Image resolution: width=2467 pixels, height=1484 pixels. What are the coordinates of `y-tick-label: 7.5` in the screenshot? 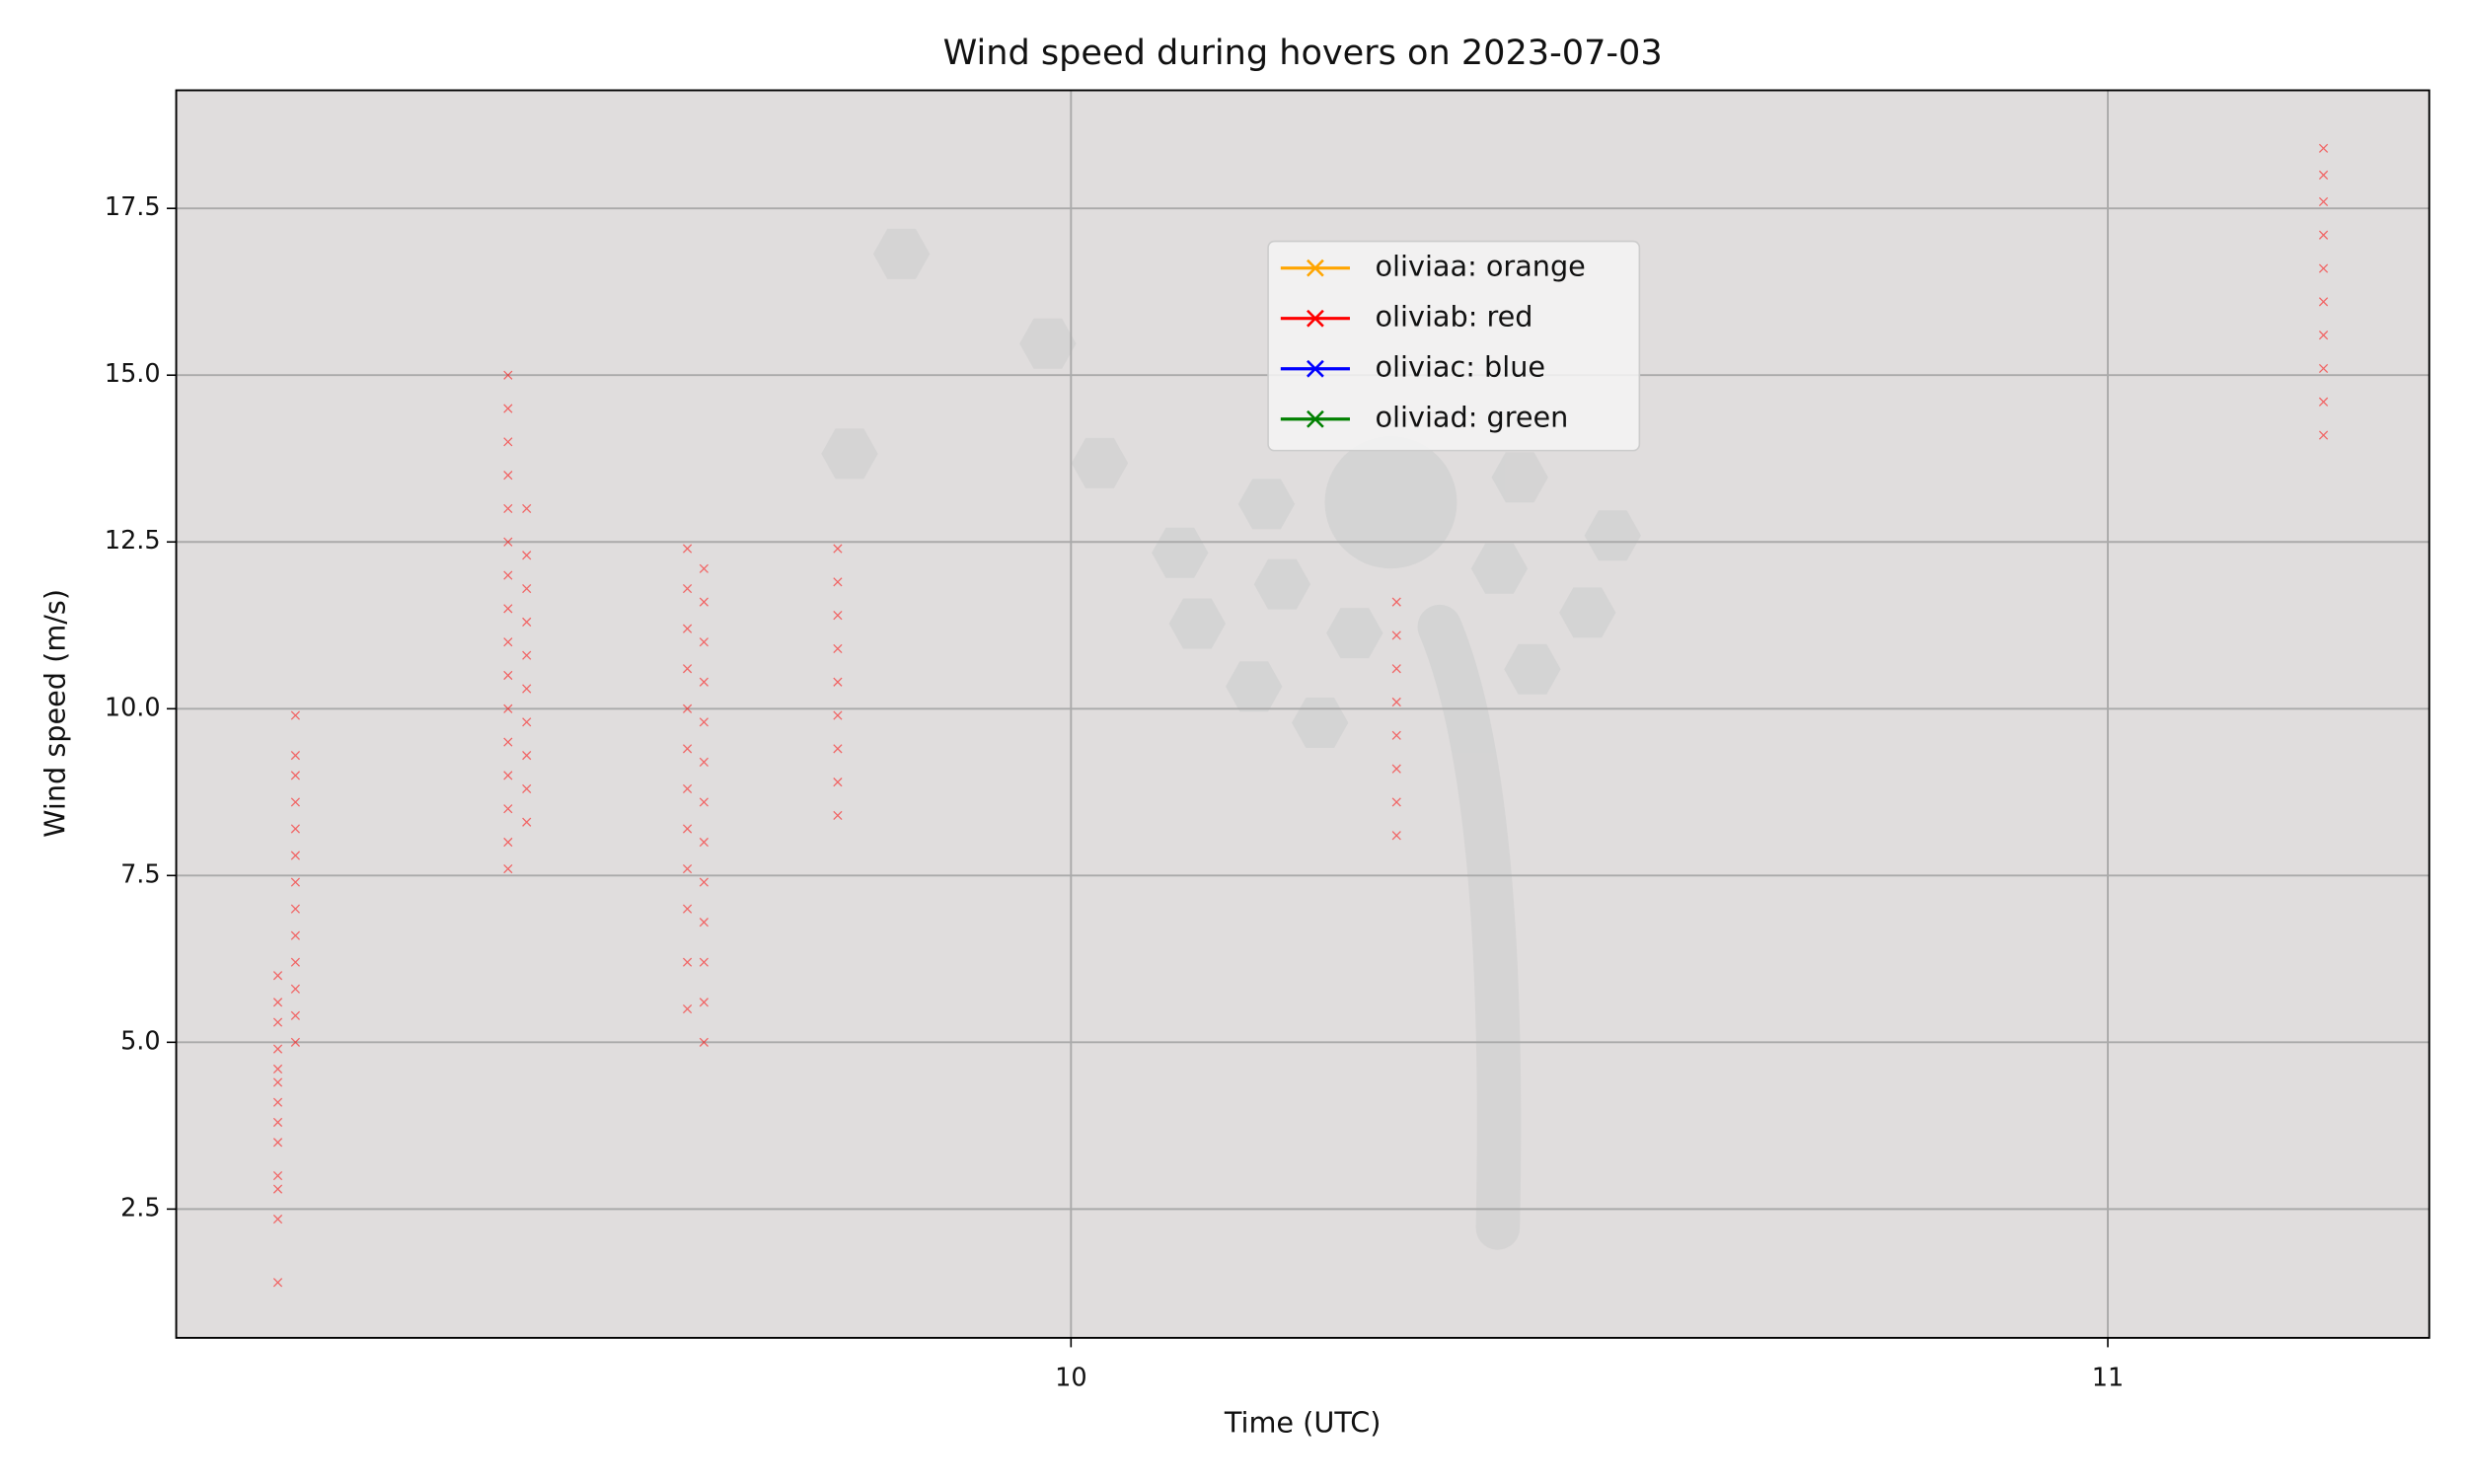 It's located at (140, 874).